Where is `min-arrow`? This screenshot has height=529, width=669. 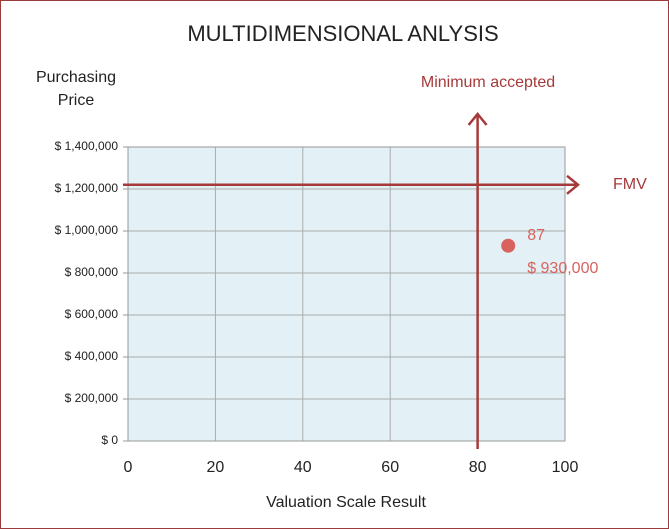 min-arrow is located at coordinates (477, 119).